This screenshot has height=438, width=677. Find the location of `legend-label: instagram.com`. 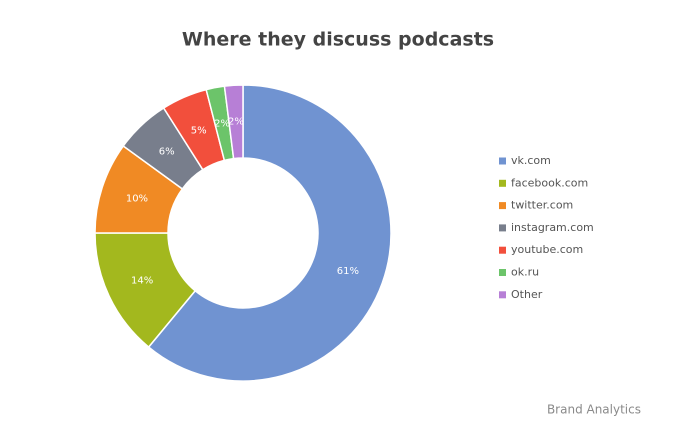

legend-label: instagram.com is located at coordinates (552, 227).